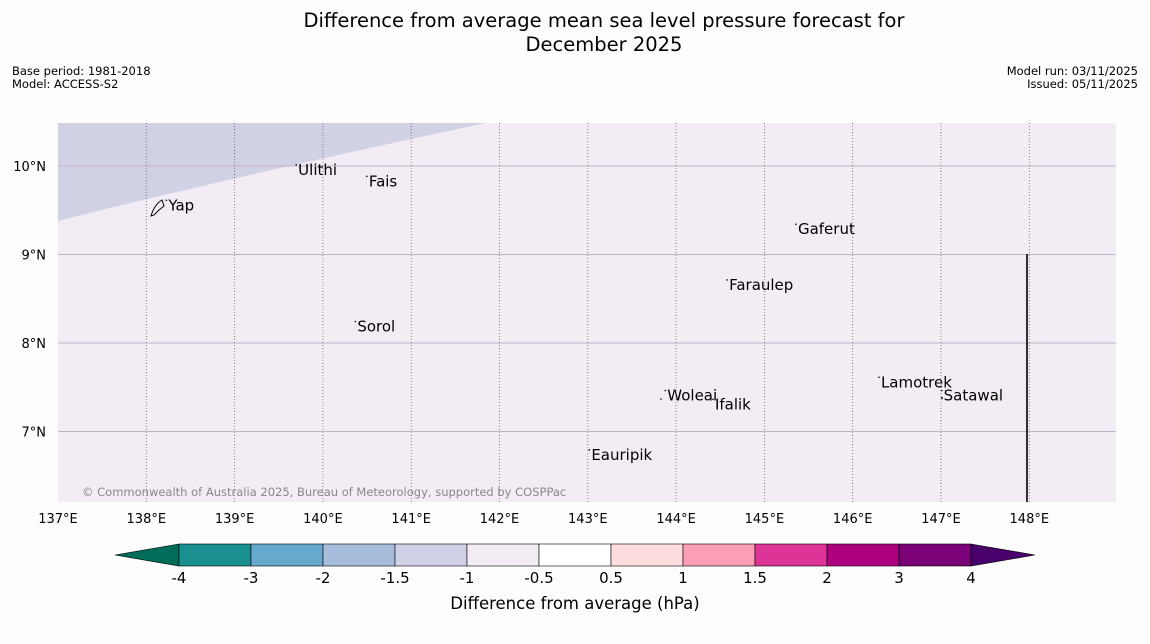  Describe the element at coordinates (180, 205) in the screenshot. I see `place-label: Yap` at that location.